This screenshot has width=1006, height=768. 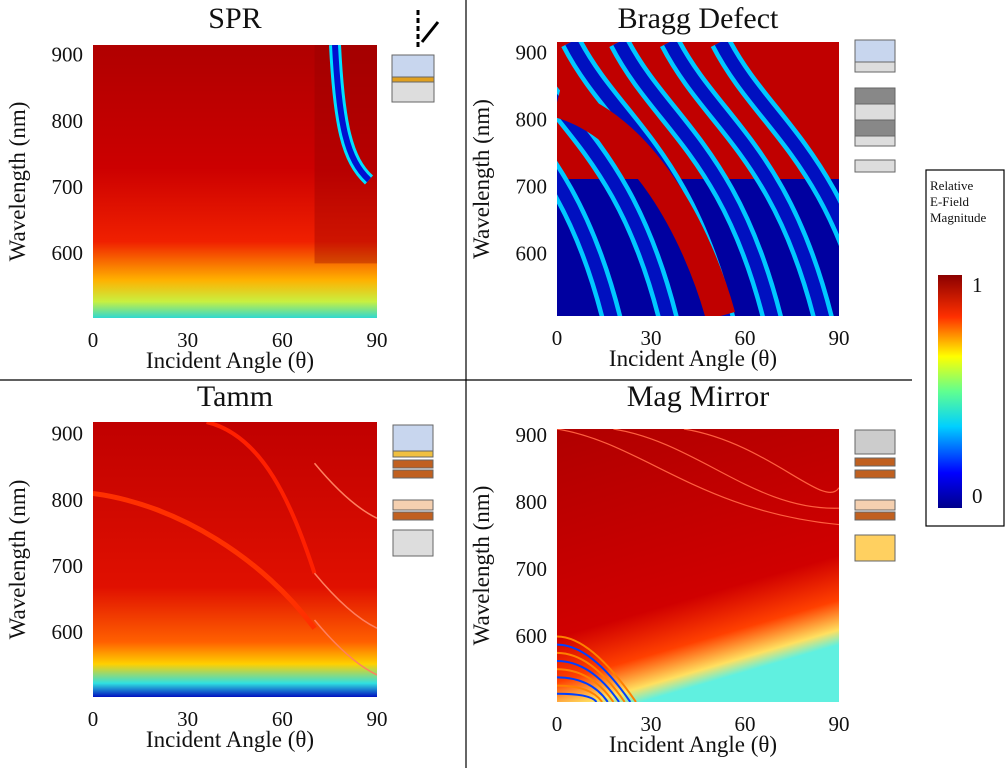 I want to click on colorbar-tick-label: 1, so click(x=977, y=285).